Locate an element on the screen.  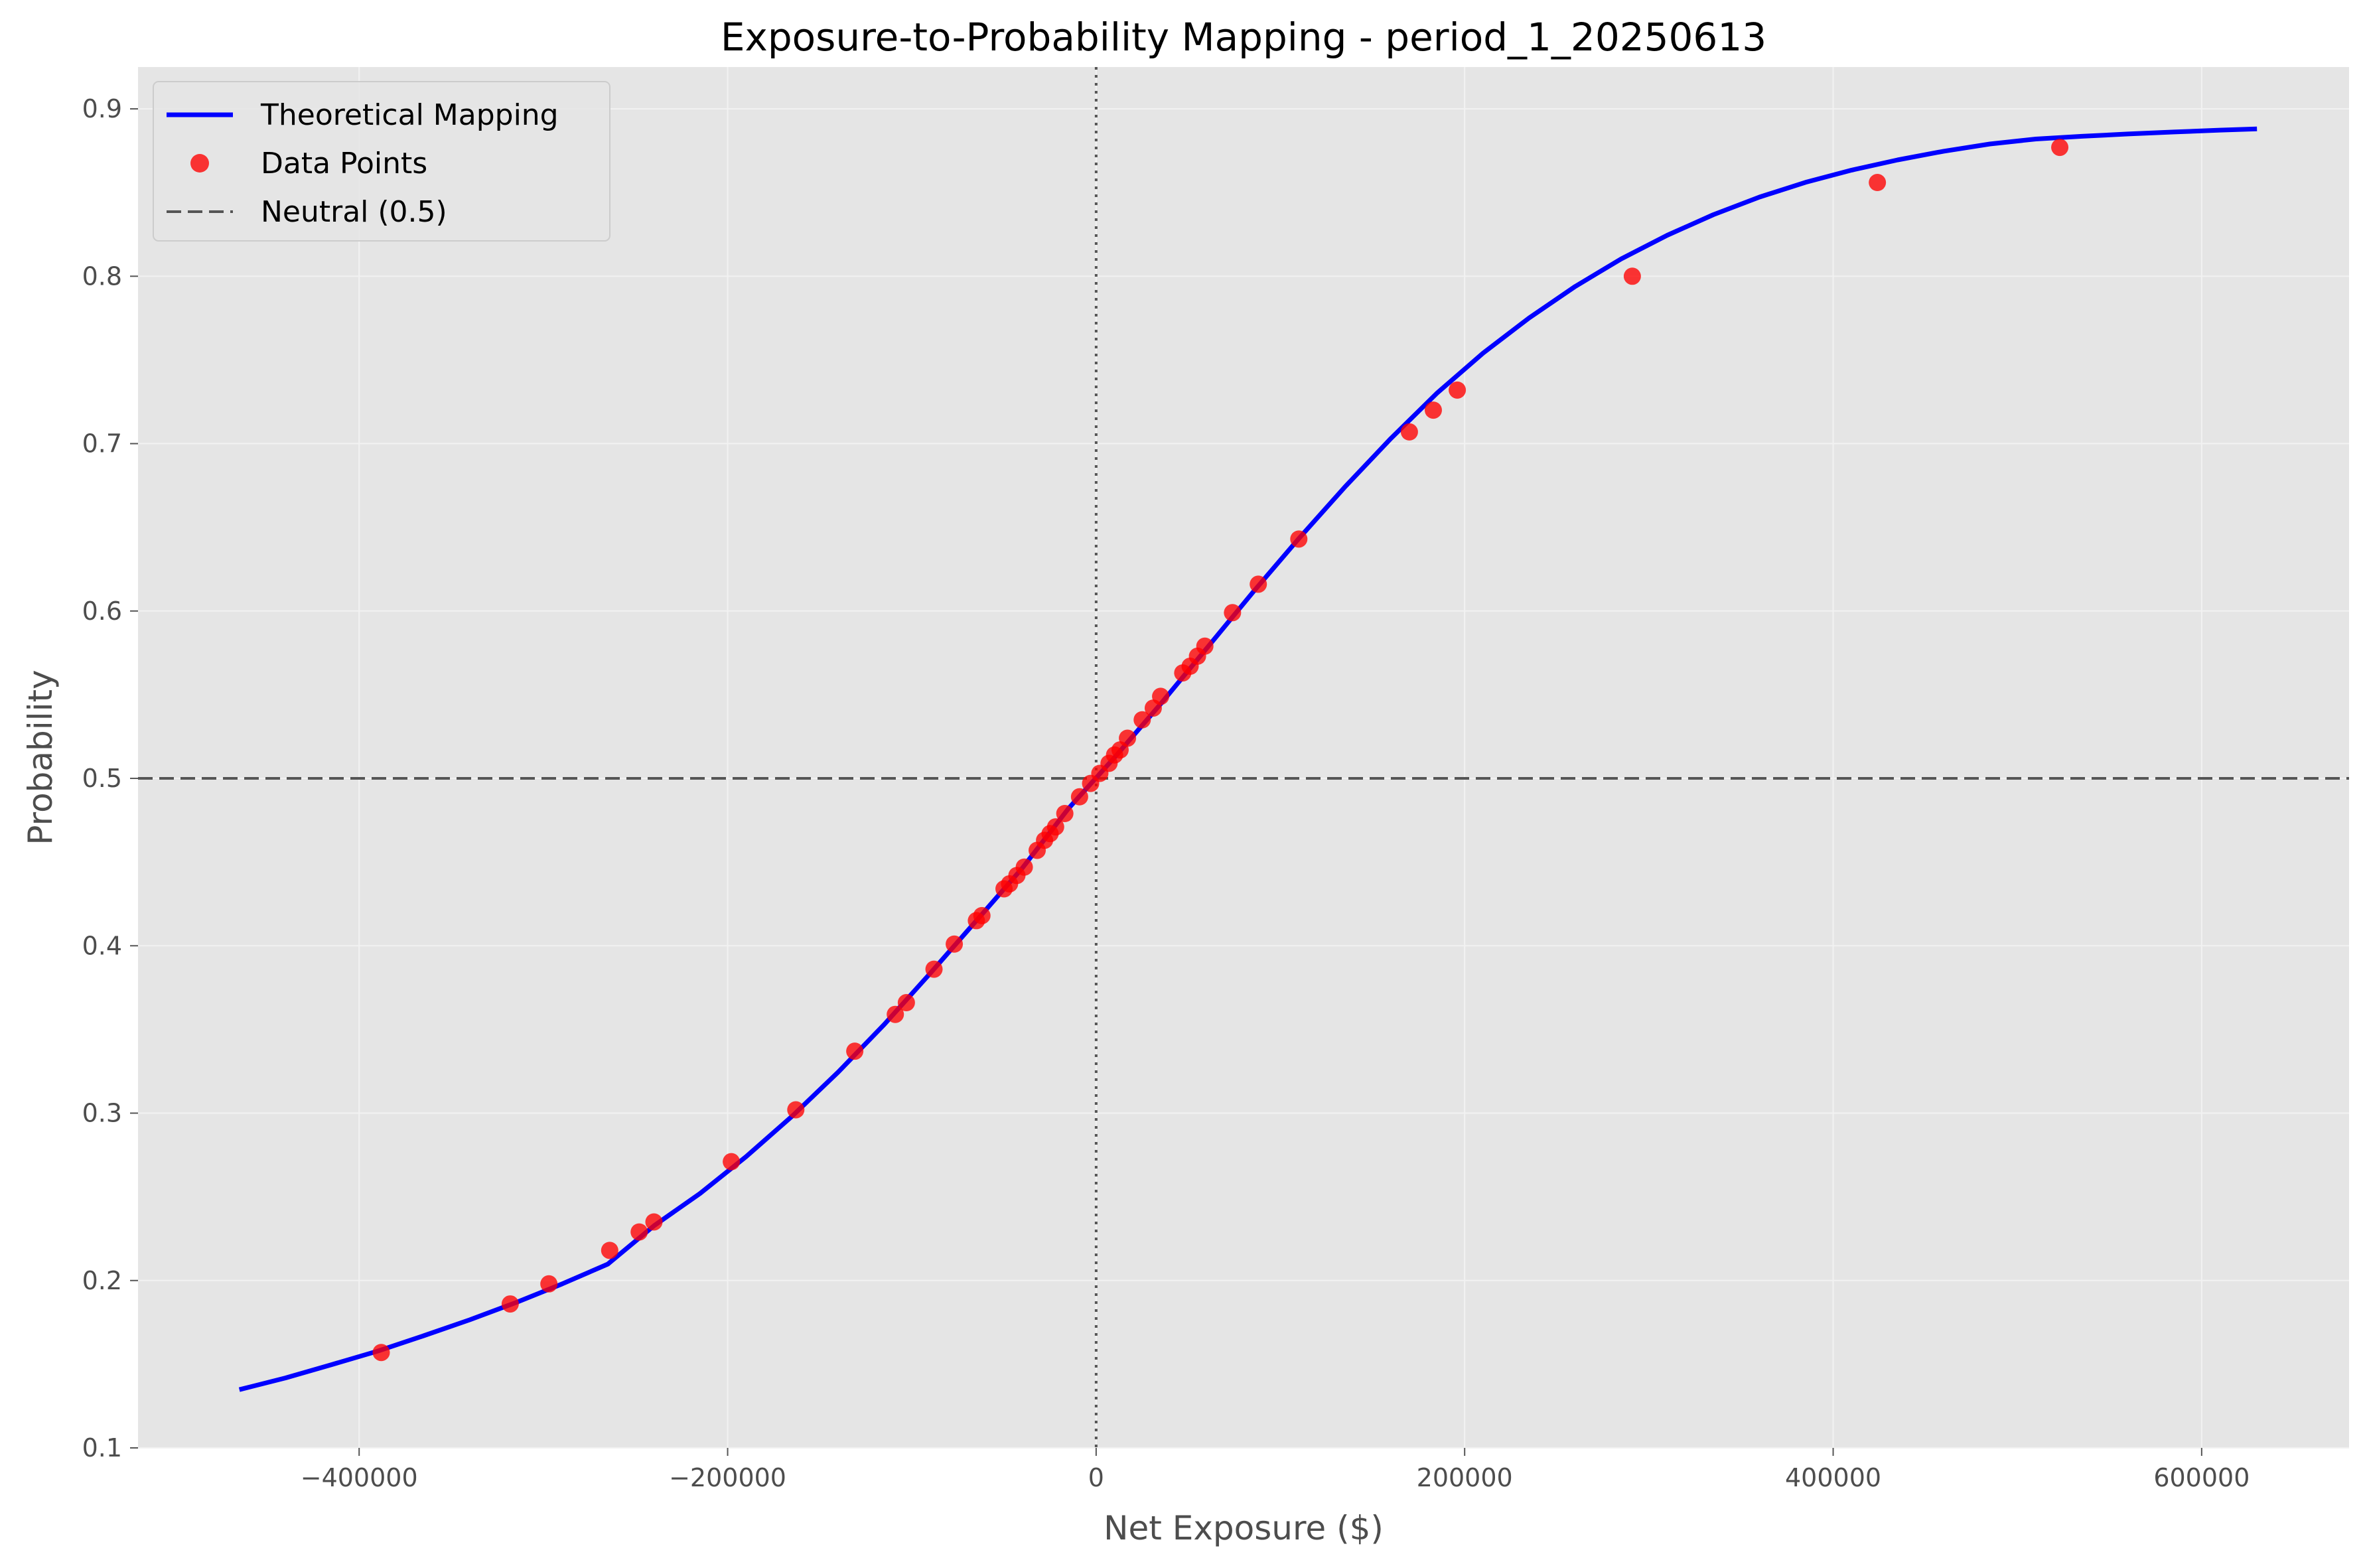
y-tick-label: 0.2 is located at coordinates (102, 1280).